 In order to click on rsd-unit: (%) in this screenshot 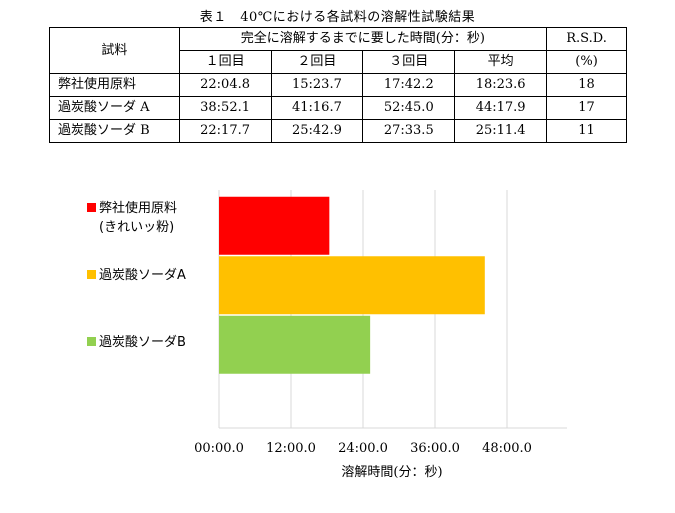, I will do `click(586, 62)`.